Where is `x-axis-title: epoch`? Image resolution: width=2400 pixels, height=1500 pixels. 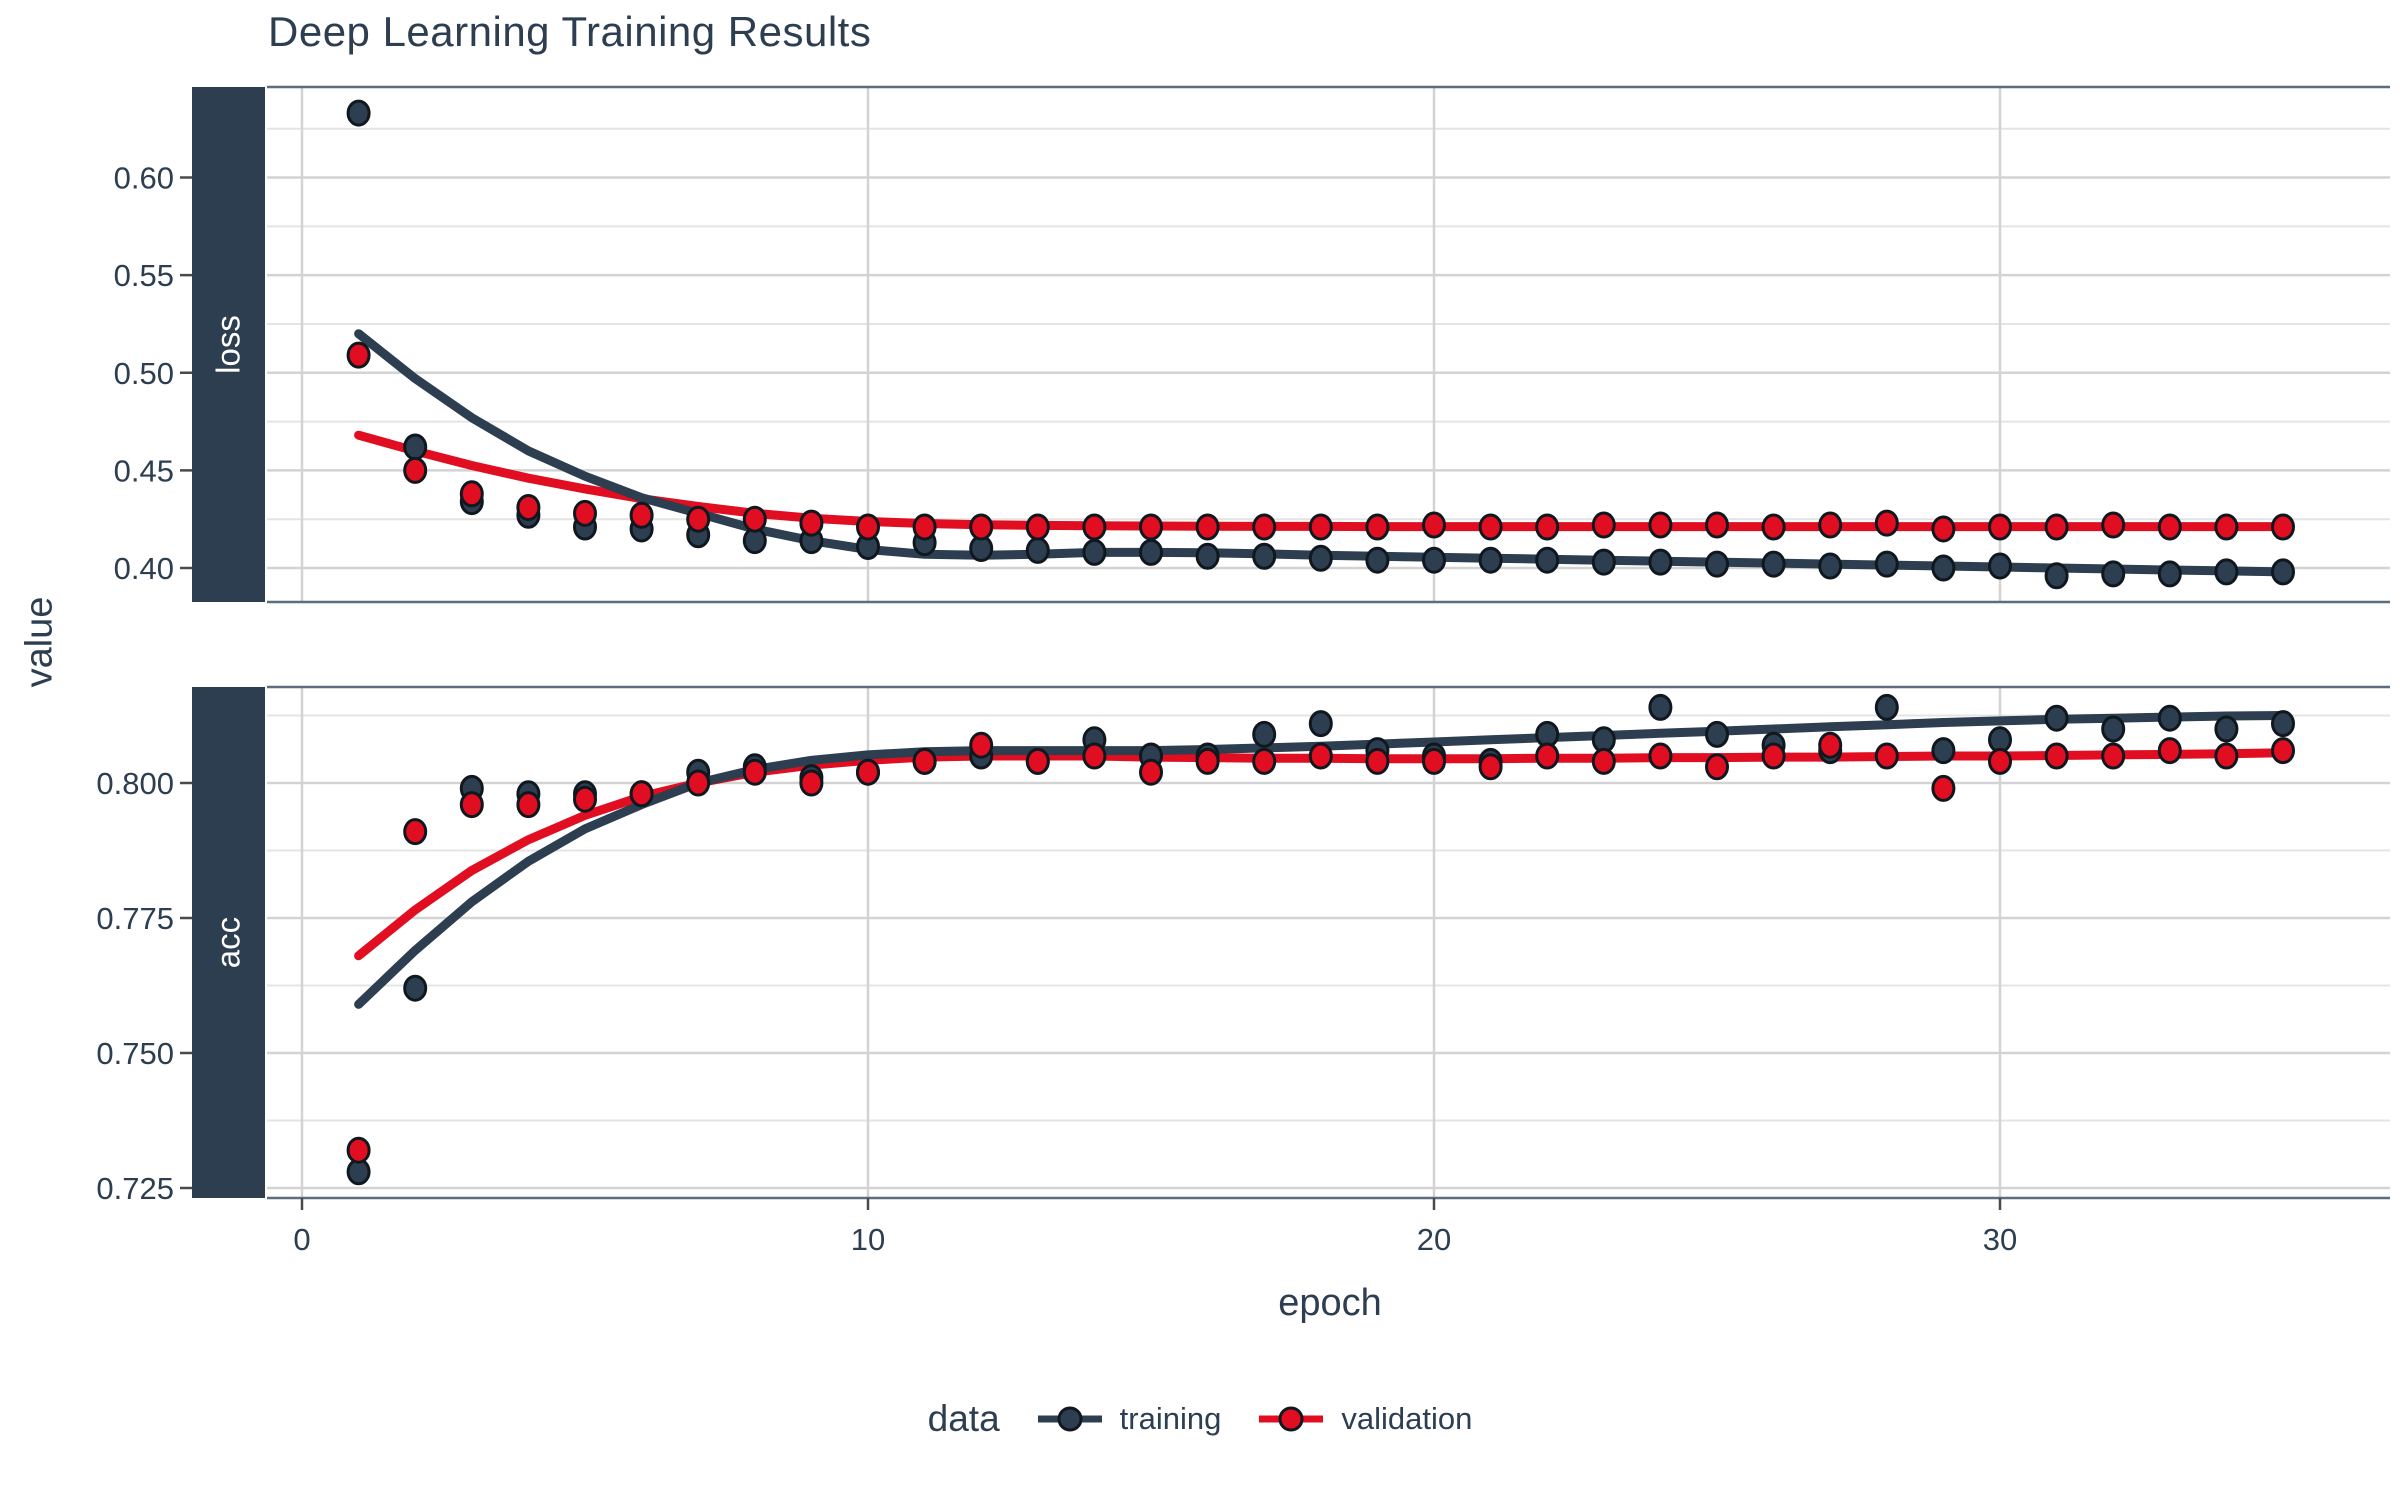
x-axis-title: epoch is located at coordinates (1330, 1303).